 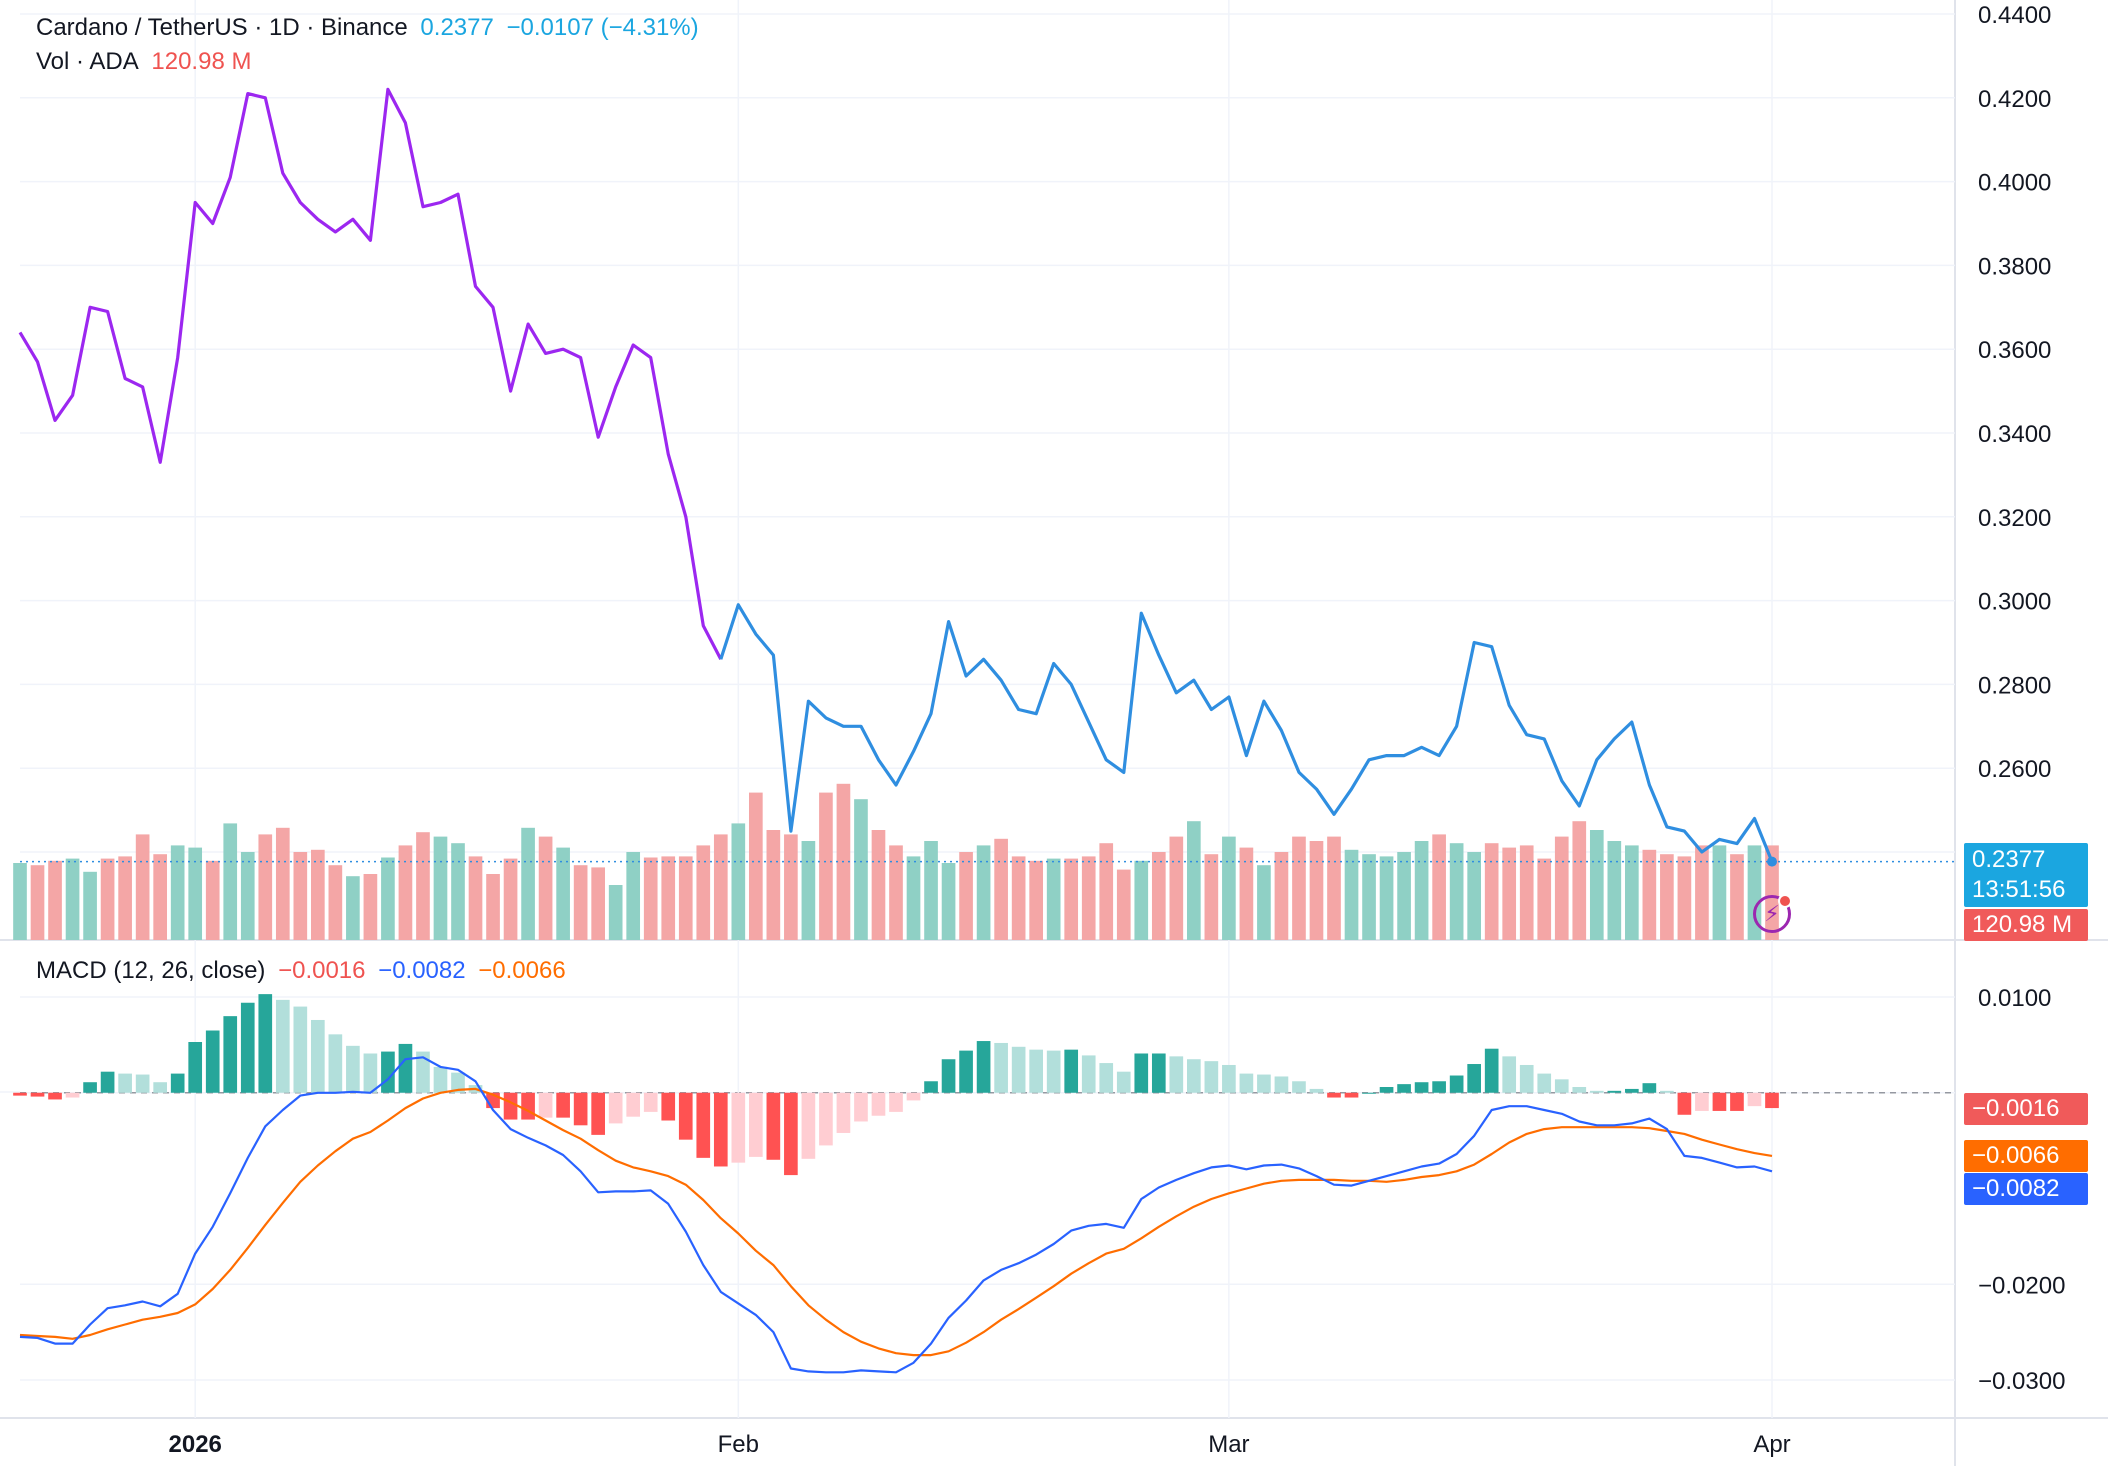 What do you see at coordinates (2014, 266) in the screenshot?
I see `price-tick-label: 0.3800` at bounding box center [2014, 266].